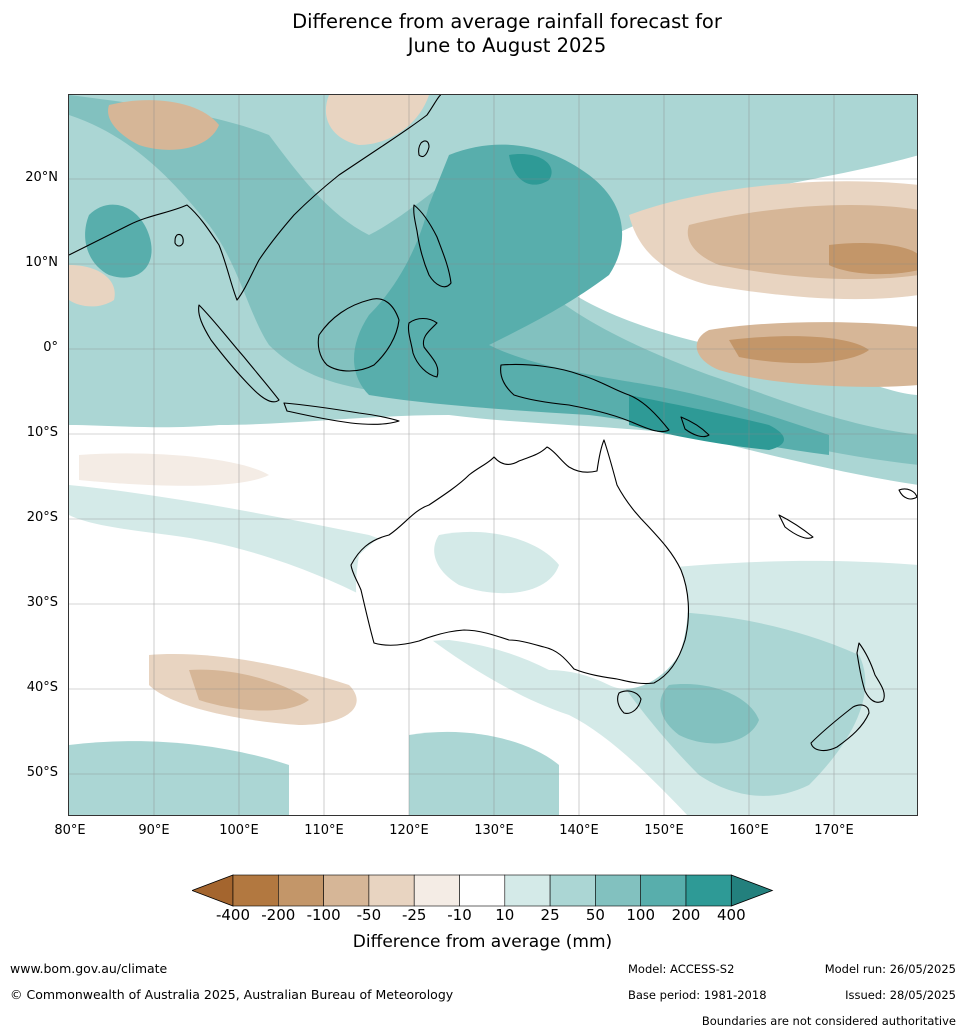  I want to click on lon-label-170e: 170°E, so click(834, 830).